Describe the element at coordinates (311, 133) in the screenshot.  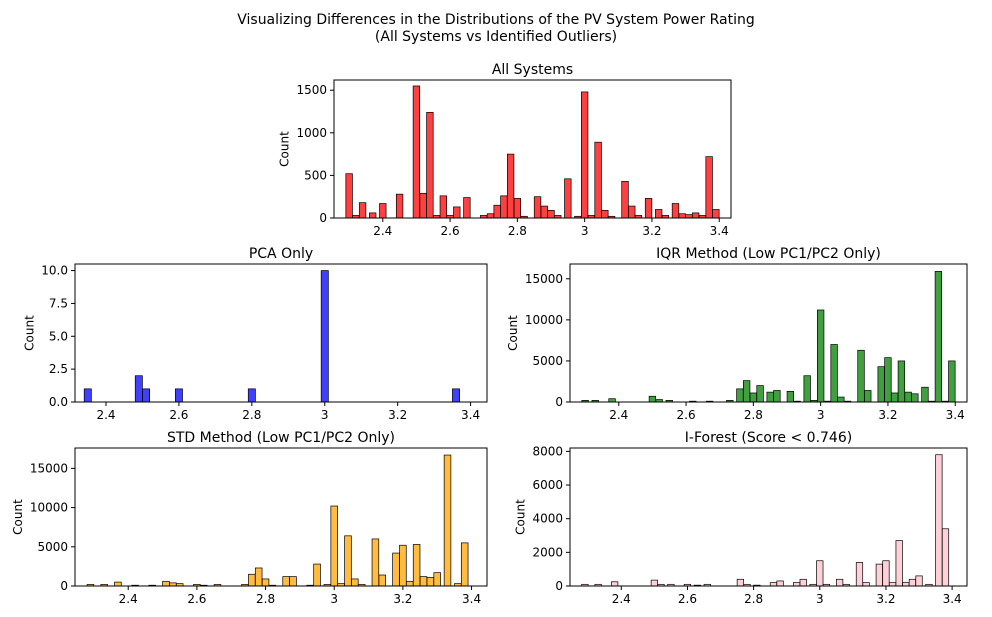
I see `y-tick-label: 1000` at that location.